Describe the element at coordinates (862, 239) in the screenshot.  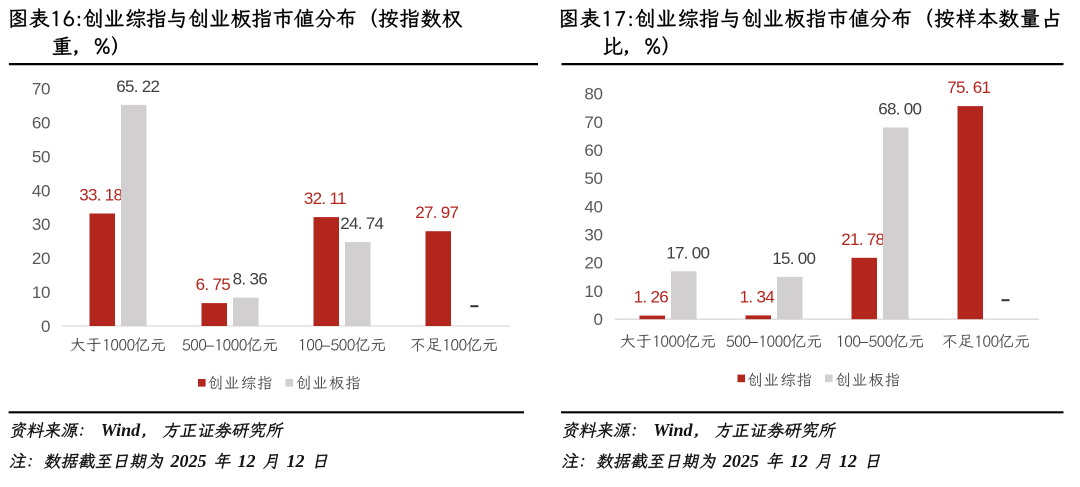
I see `svg-text: 21. 78` at that location.